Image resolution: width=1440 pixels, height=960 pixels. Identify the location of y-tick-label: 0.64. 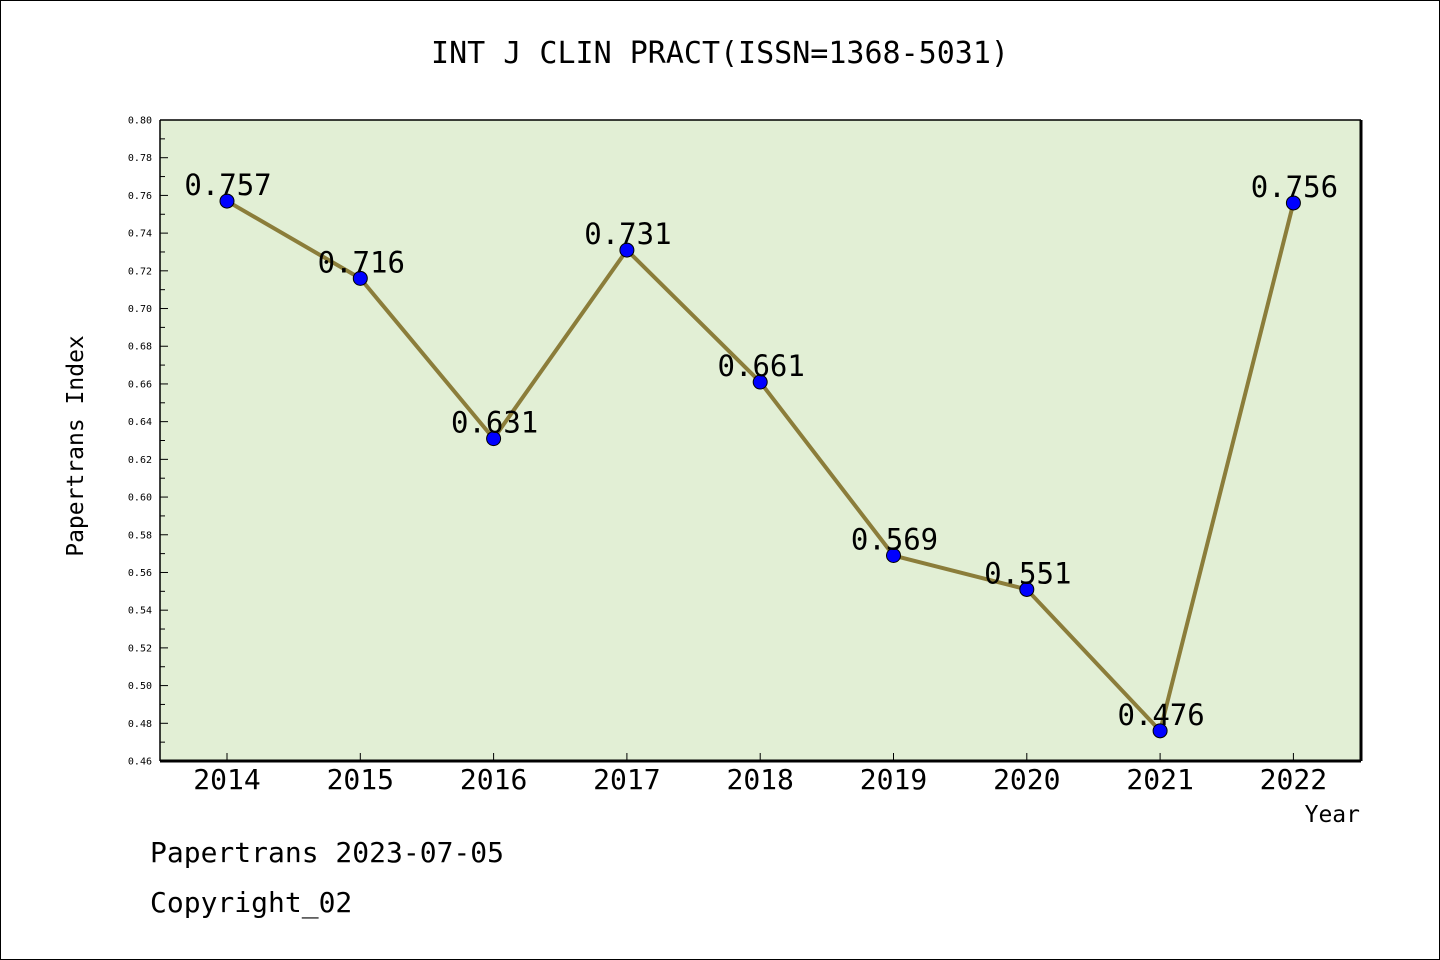
(140, 422).